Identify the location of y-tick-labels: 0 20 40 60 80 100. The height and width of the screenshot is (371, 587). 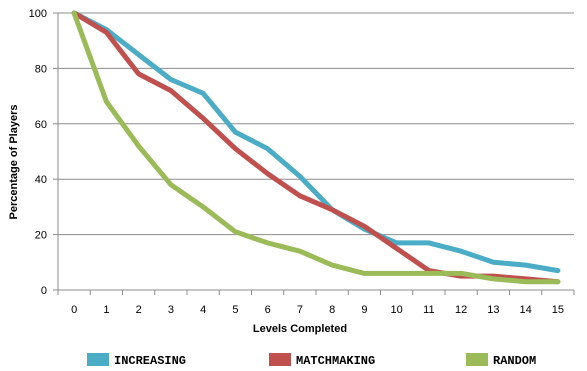
(38, 152).